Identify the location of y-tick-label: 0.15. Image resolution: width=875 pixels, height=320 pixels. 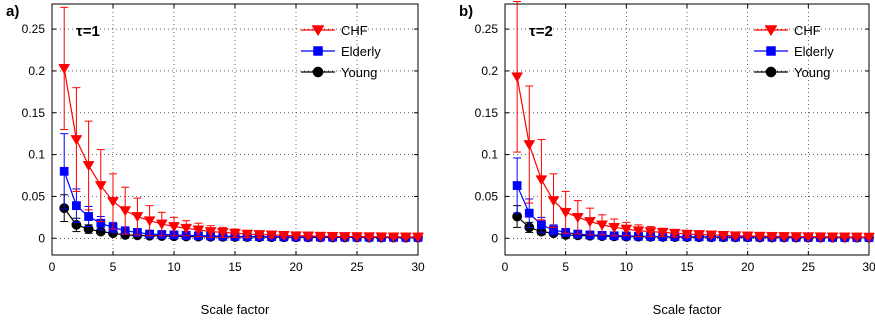
(34, 113).